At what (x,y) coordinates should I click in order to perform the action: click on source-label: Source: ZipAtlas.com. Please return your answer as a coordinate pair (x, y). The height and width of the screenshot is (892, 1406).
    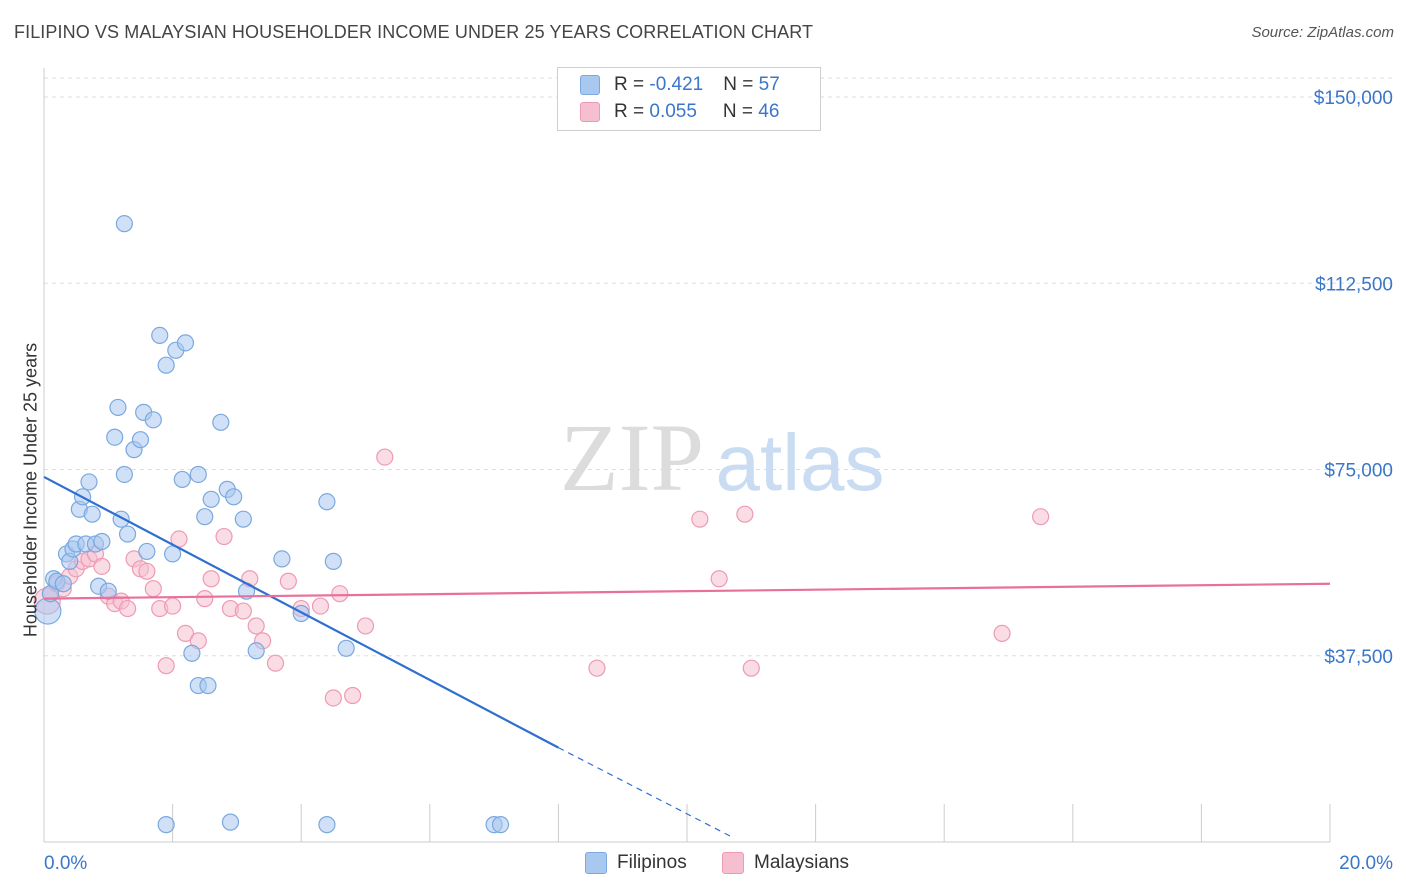
    Looking at the image, I should click on (1322, 32).